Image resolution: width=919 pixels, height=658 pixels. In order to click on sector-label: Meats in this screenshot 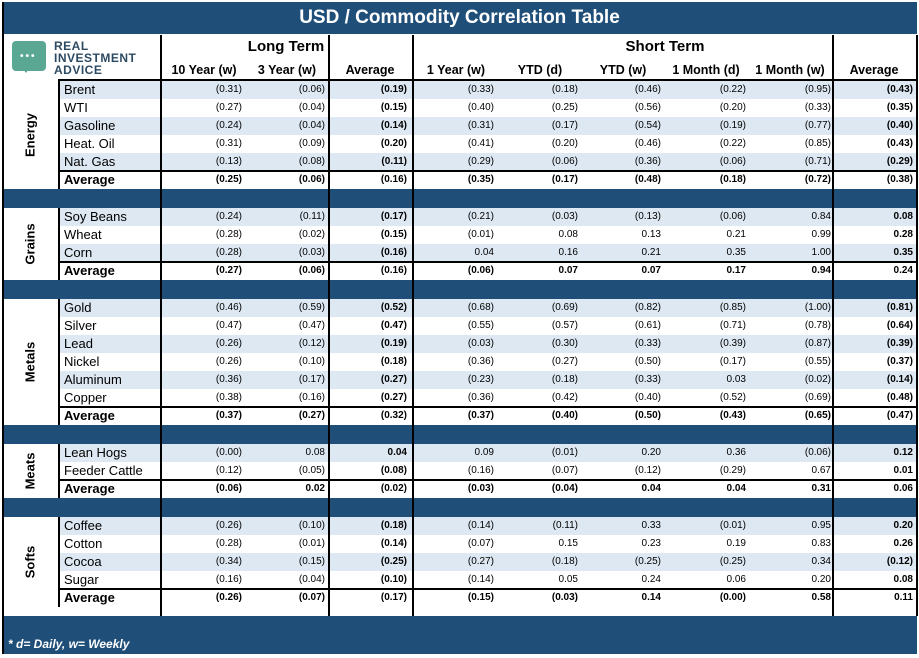, I will do `click(30, 471)`.